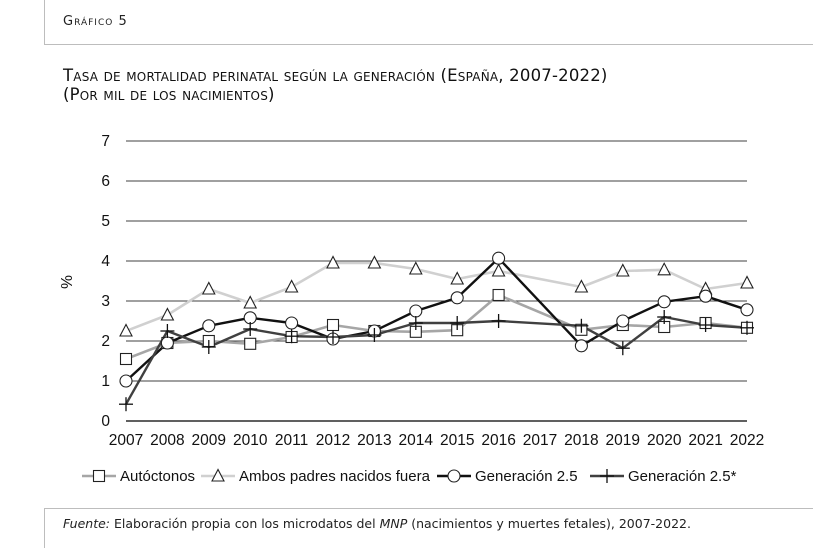  I want to click on y-tick-label: 0, so click(105, 421).